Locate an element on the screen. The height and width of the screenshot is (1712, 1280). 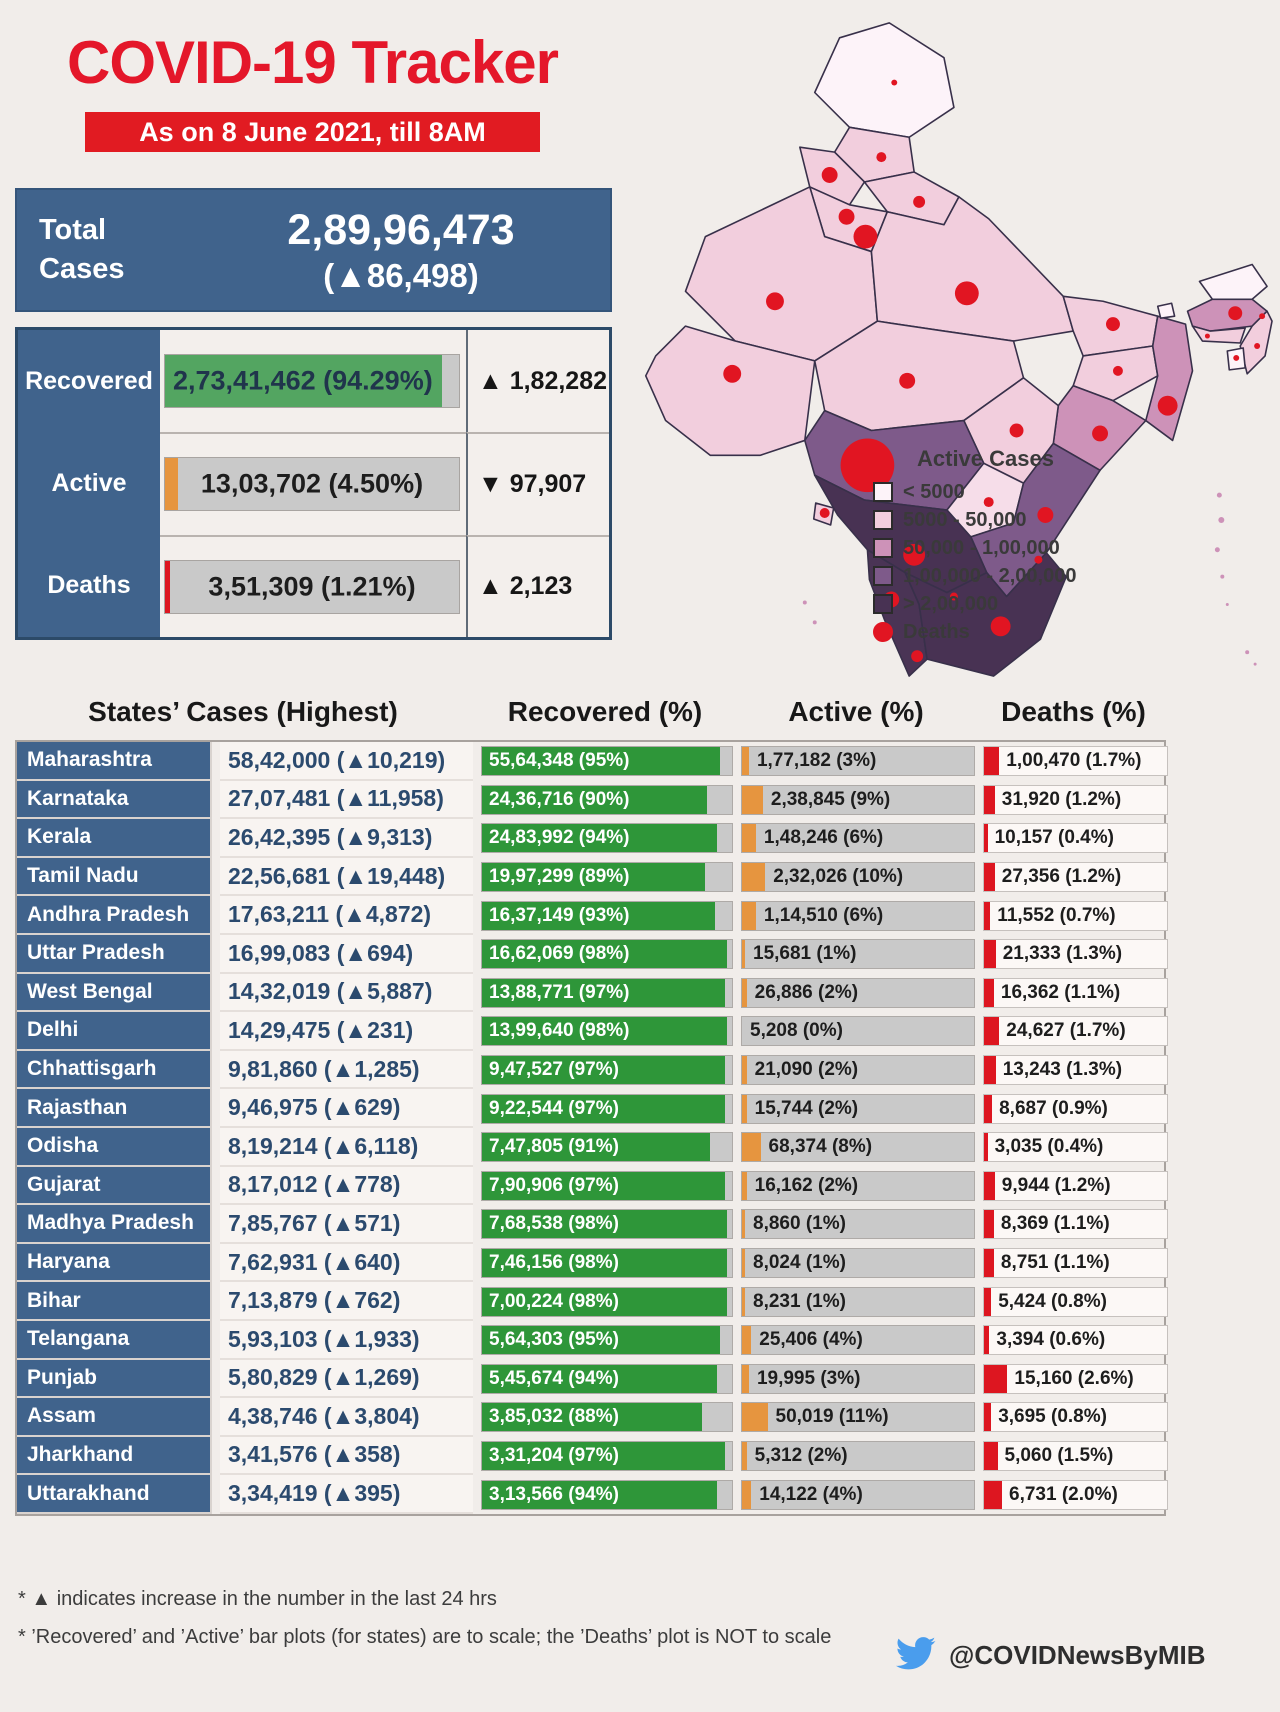
state-cases: 3,41,576 (▲358) is located at coordinates (346, 1456).